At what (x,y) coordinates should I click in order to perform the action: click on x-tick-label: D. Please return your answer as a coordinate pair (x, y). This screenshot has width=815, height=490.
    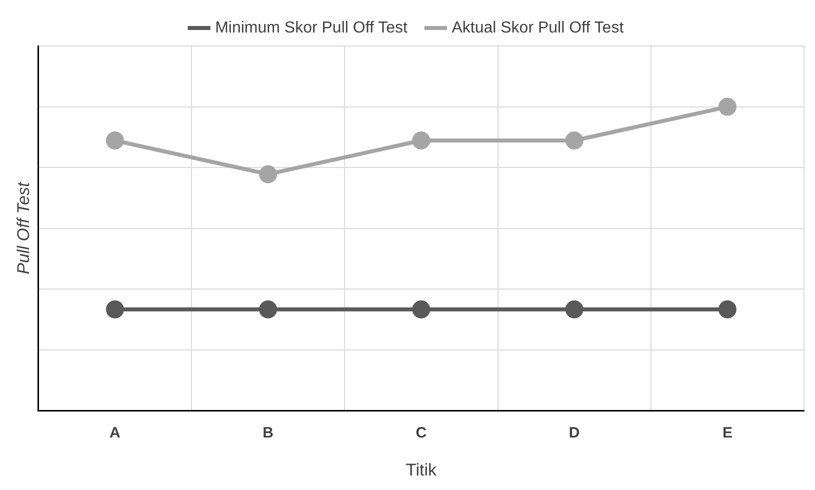
    Looking at the image, I should click on (574, 433).